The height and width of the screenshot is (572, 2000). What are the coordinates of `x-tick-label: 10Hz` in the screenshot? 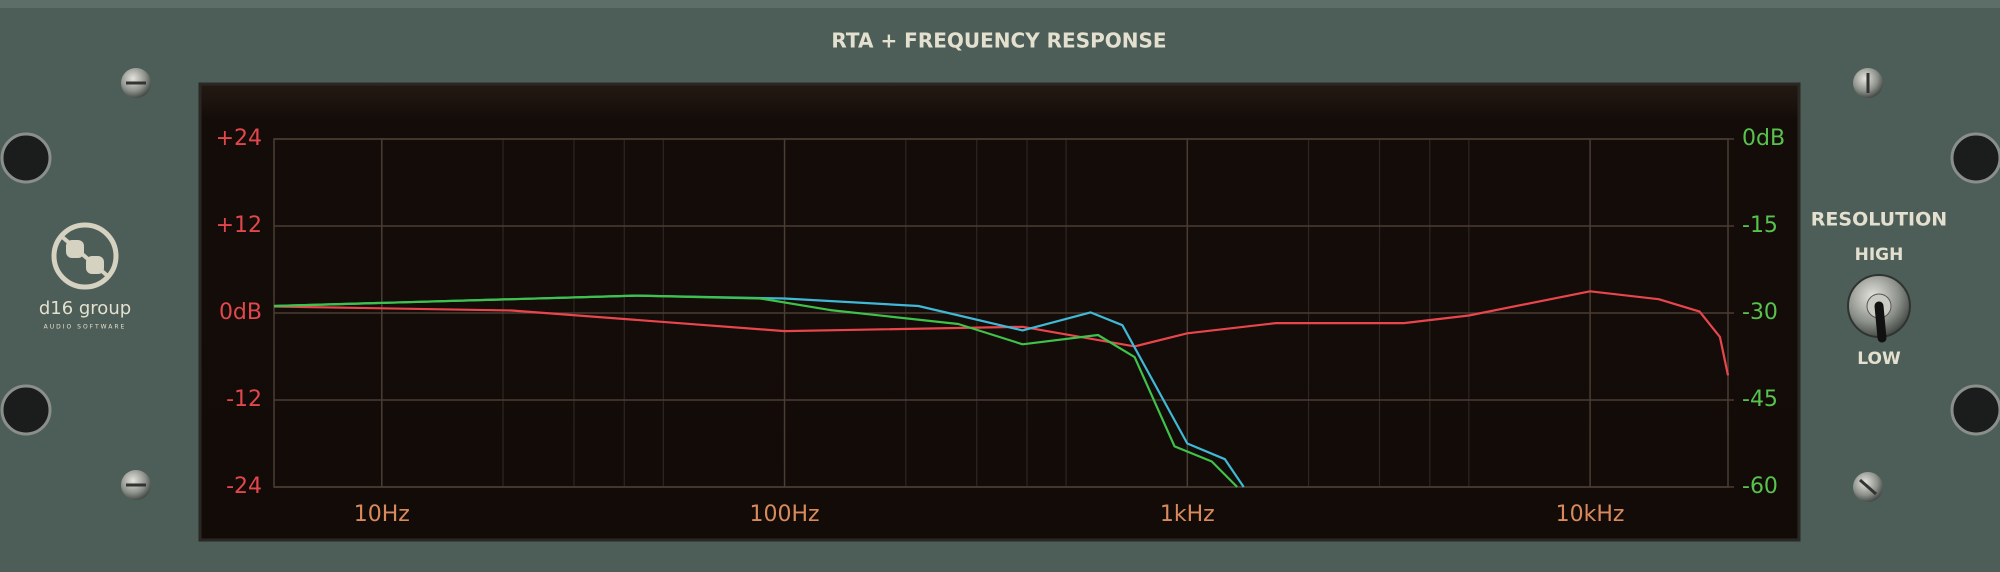 It's located at (382, 514).